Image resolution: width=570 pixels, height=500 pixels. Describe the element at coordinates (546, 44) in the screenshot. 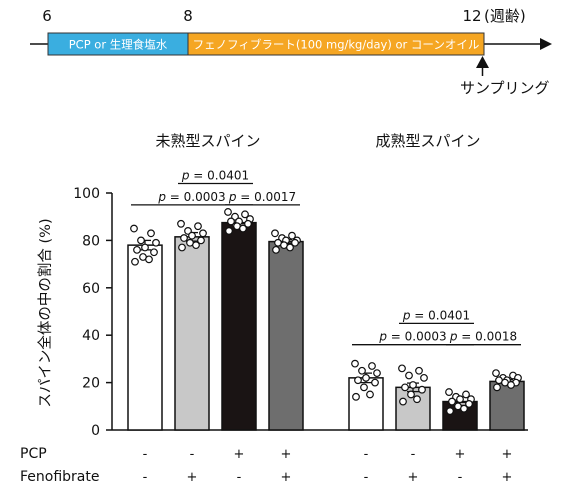

I see `timeline-arrowhead` at that location.